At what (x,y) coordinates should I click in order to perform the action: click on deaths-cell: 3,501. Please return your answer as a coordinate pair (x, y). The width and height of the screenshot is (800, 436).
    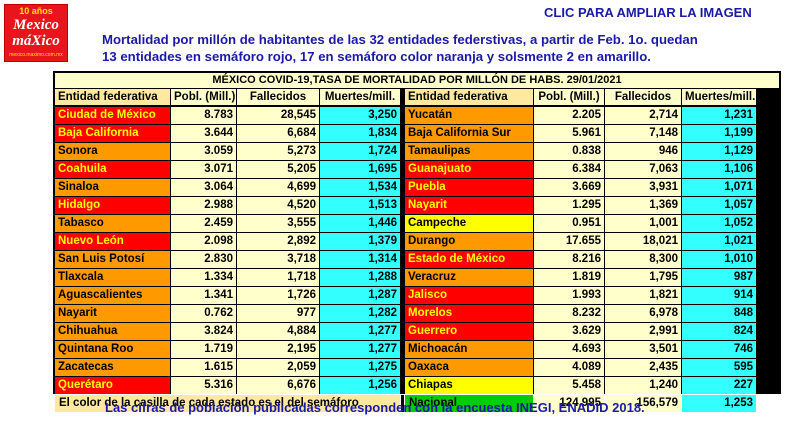
    Looking at the image, I should click on (643, 349).